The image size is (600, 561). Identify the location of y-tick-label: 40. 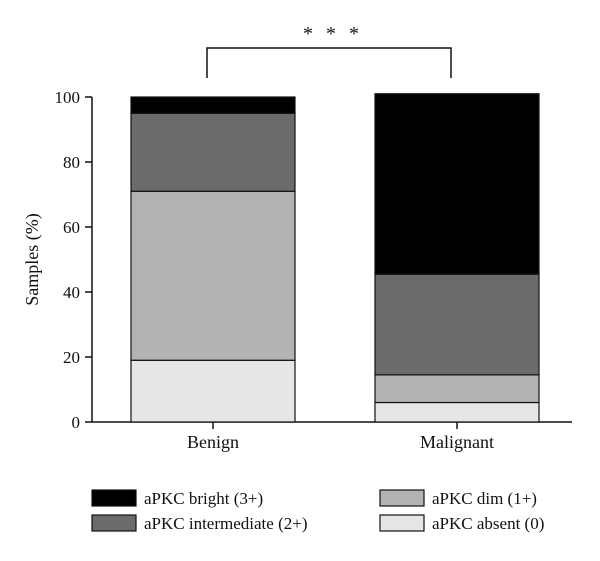
(71, 292).